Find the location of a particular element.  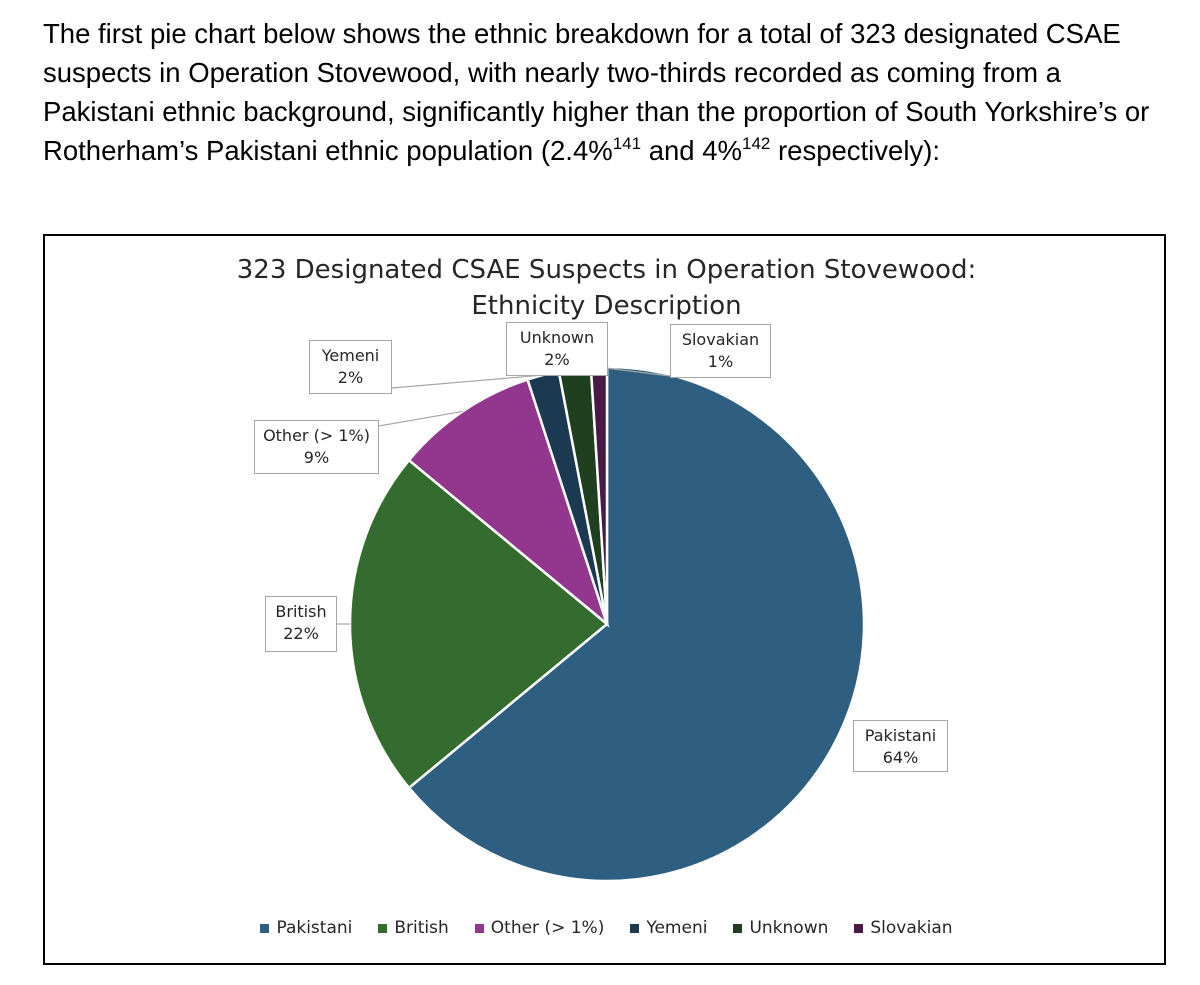

pie-slice-british is located at coordinates (478, 624).